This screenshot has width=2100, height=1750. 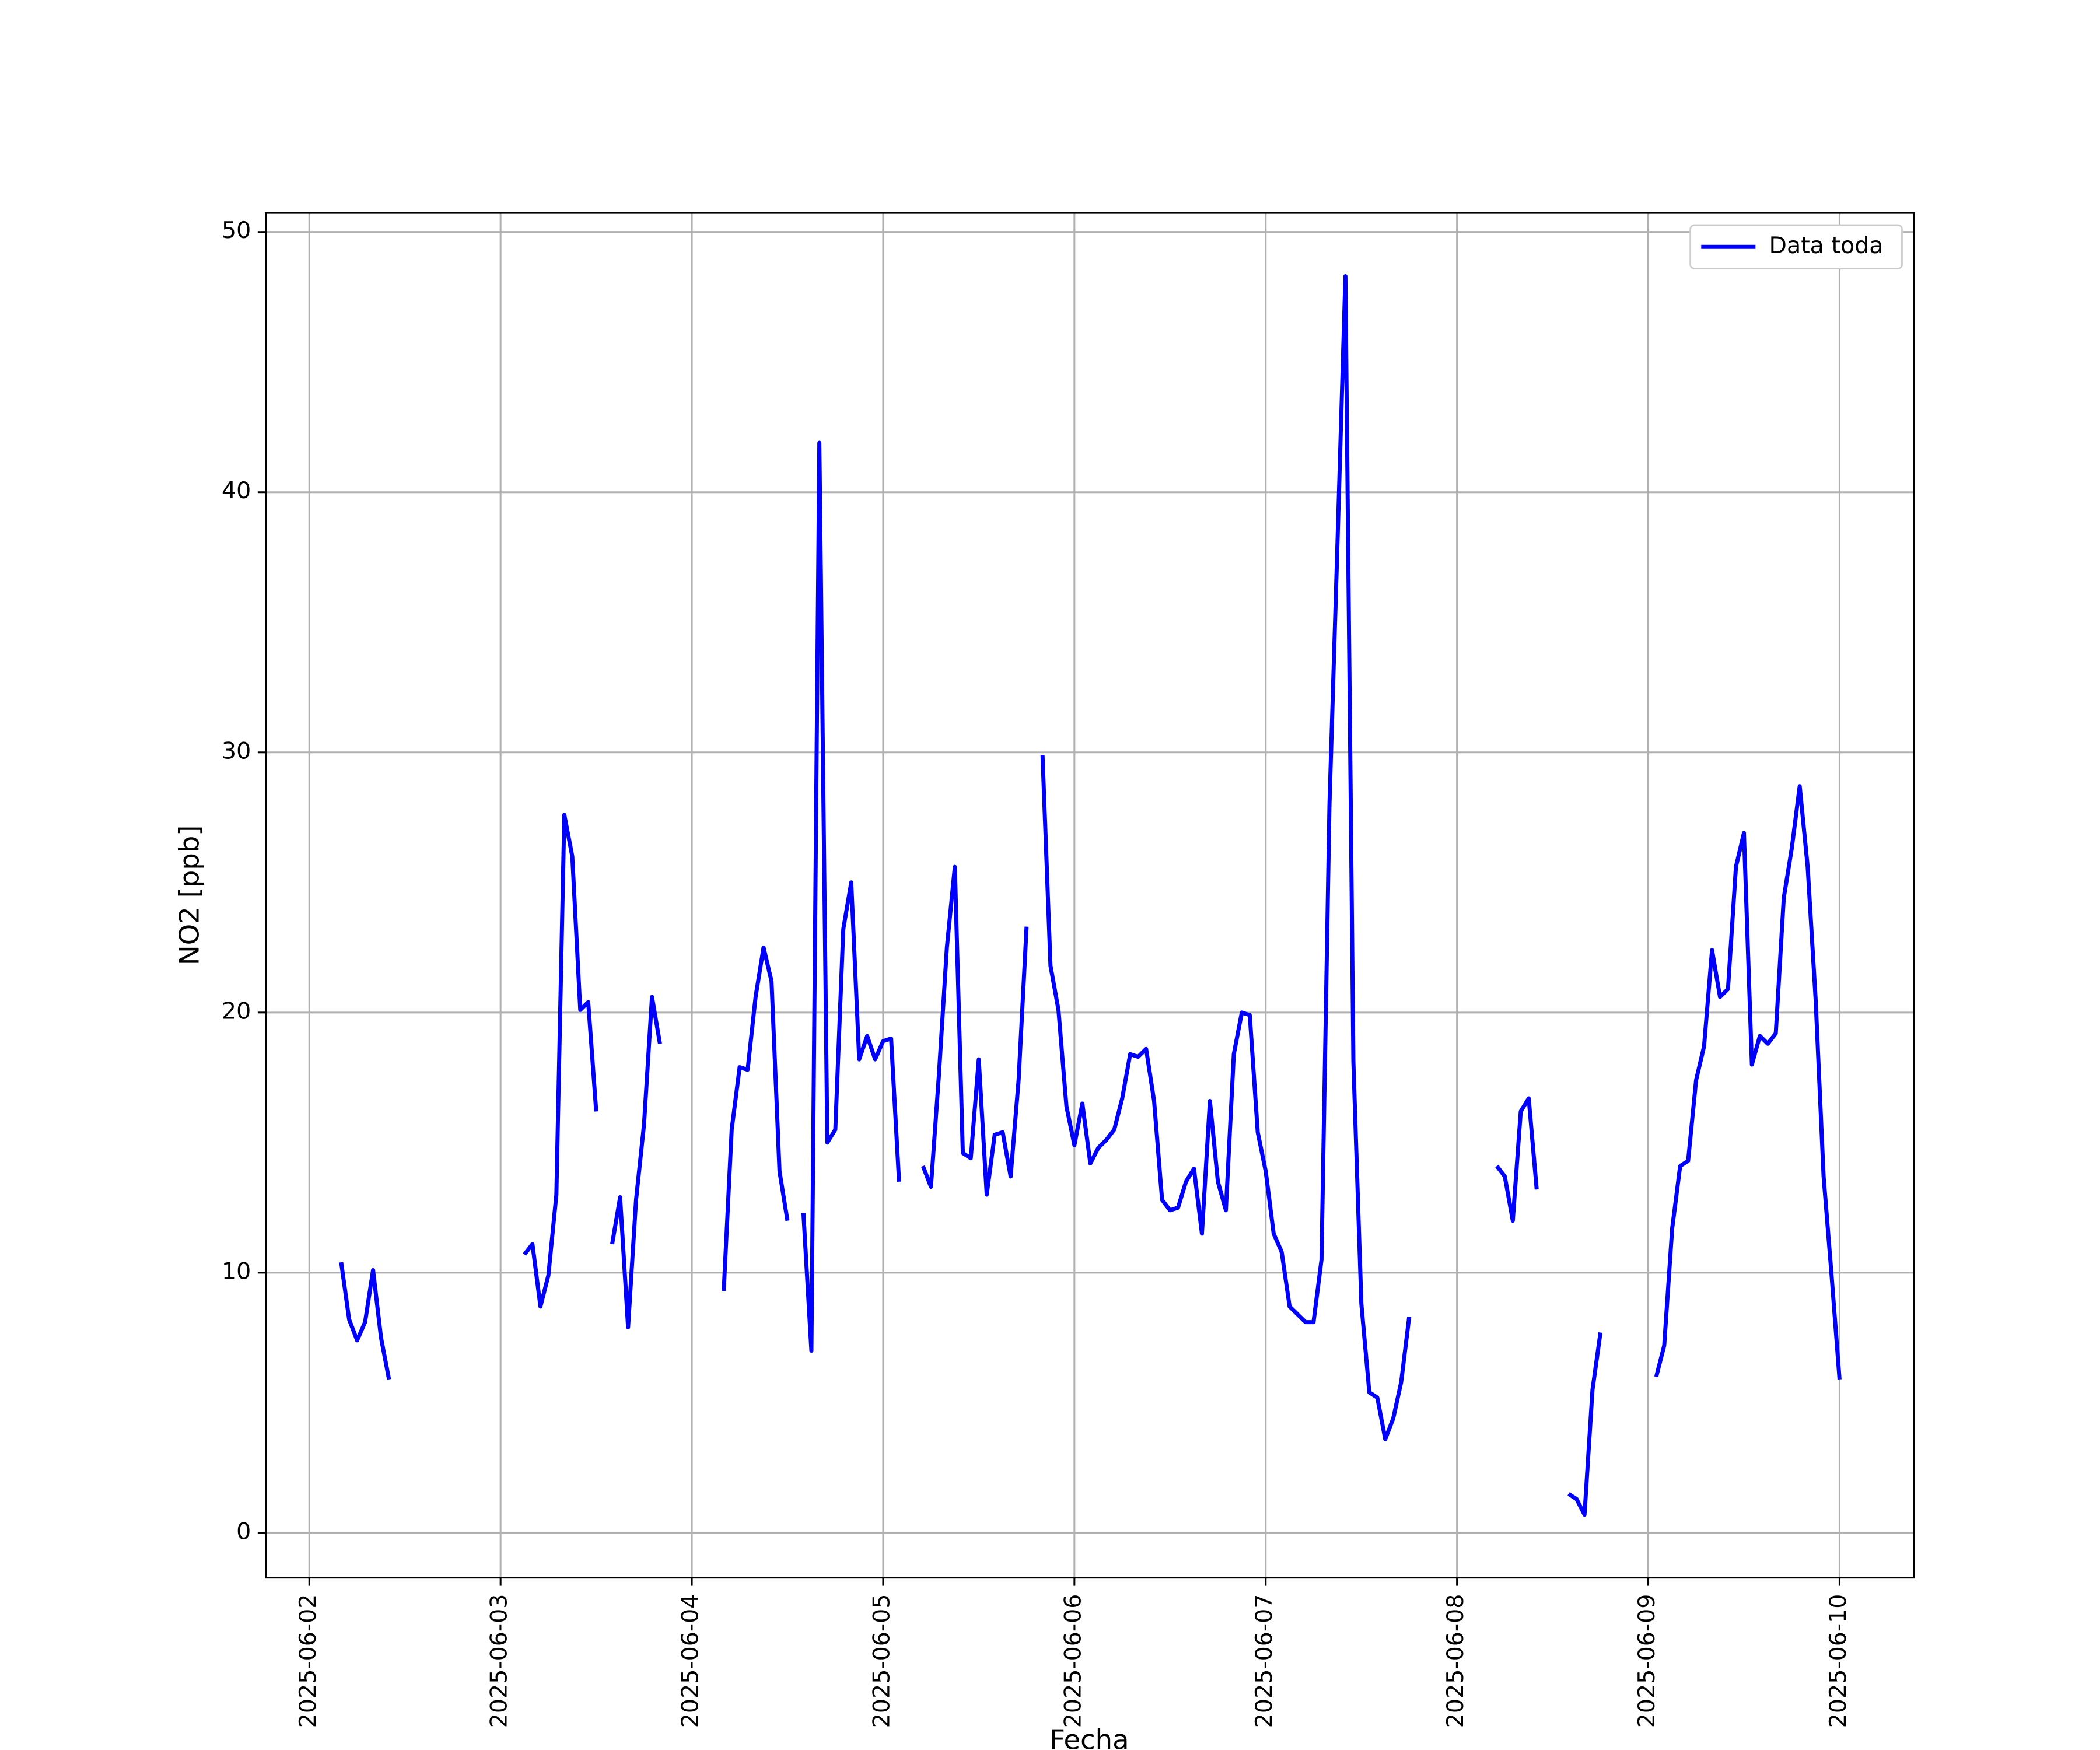 What do you see at coordinates (1089, 1737) in the screenshot?
I see `x-axis-label: Fecha` at bounding box center [1089, 1737].